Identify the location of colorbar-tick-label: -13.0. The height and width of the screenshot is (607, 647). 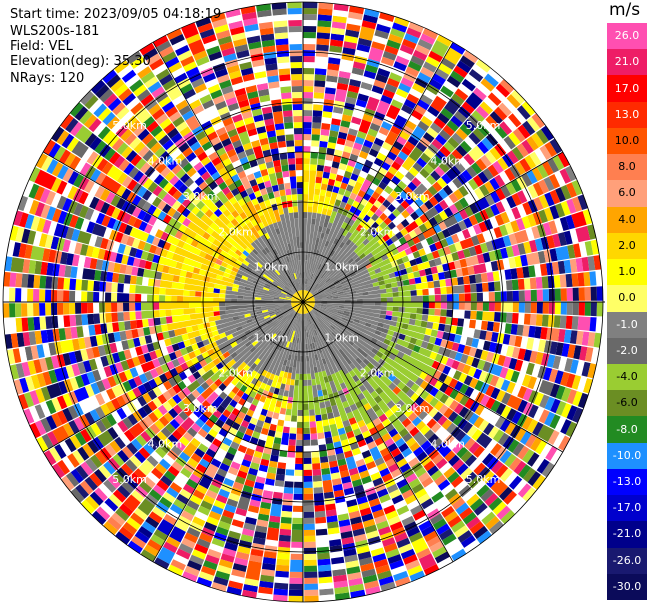
(627, 481).